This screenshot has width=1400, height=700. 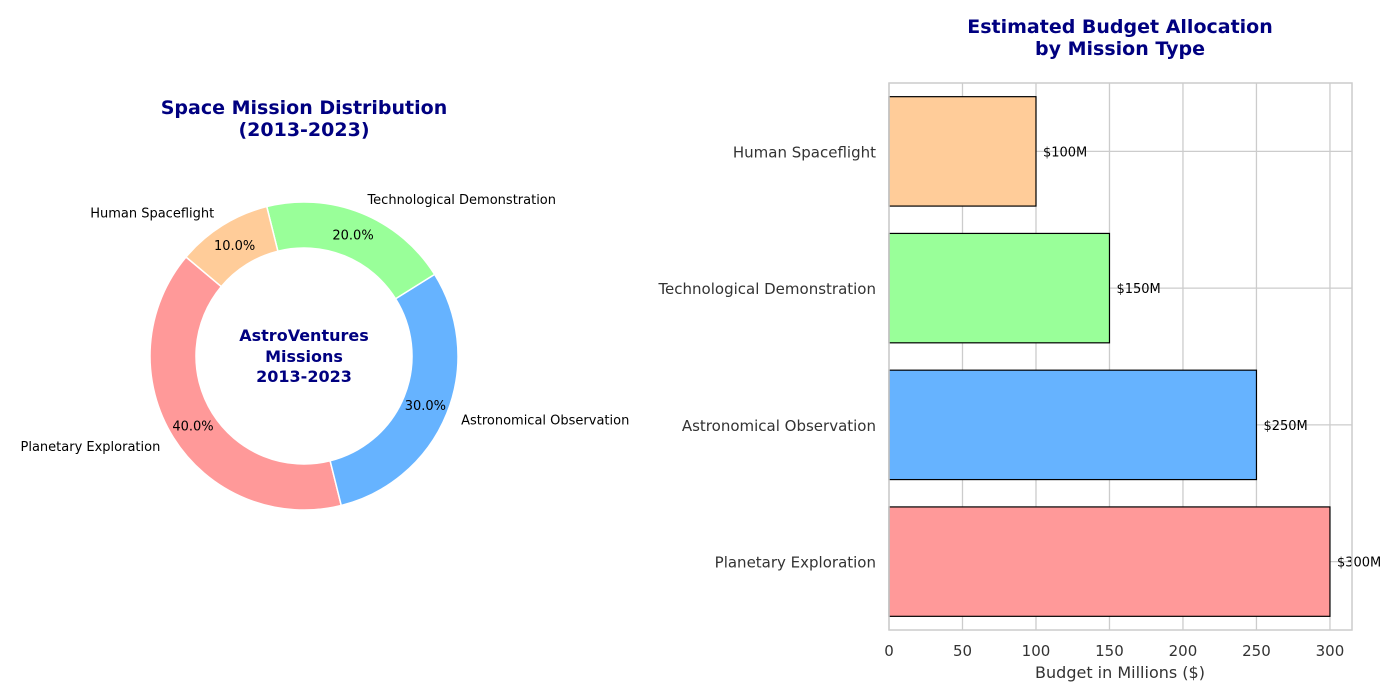 What do you see at coordinates (234, 246) in the screenshot?
I see `donut-pct-human-spaceflight: 10.0%` at bounding box center [234, 246].